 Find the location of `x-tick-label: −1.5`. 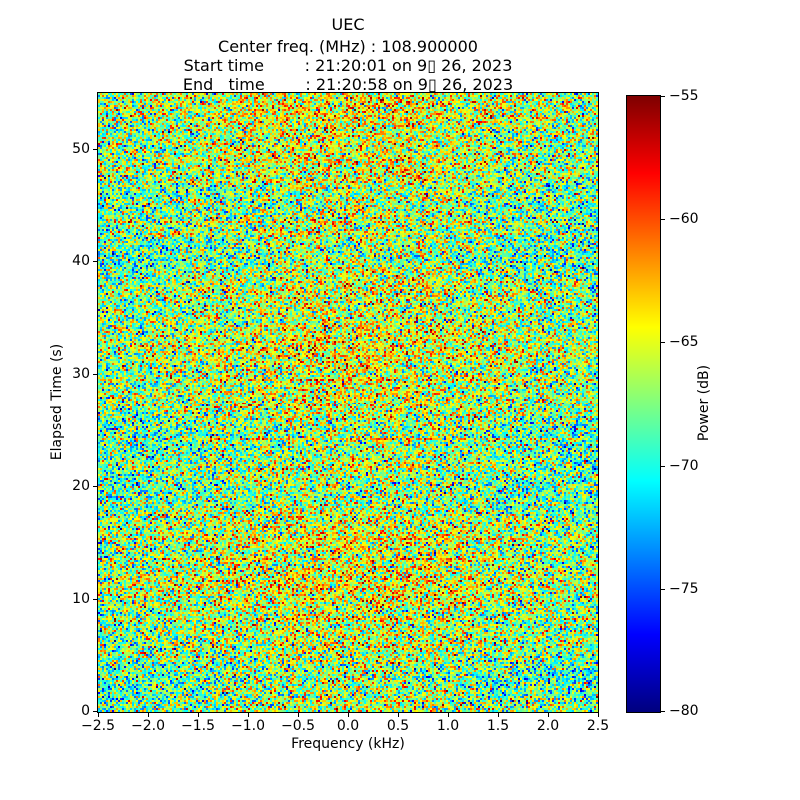

x-tick-label: −1.5 is located at coordinates (198, 726).